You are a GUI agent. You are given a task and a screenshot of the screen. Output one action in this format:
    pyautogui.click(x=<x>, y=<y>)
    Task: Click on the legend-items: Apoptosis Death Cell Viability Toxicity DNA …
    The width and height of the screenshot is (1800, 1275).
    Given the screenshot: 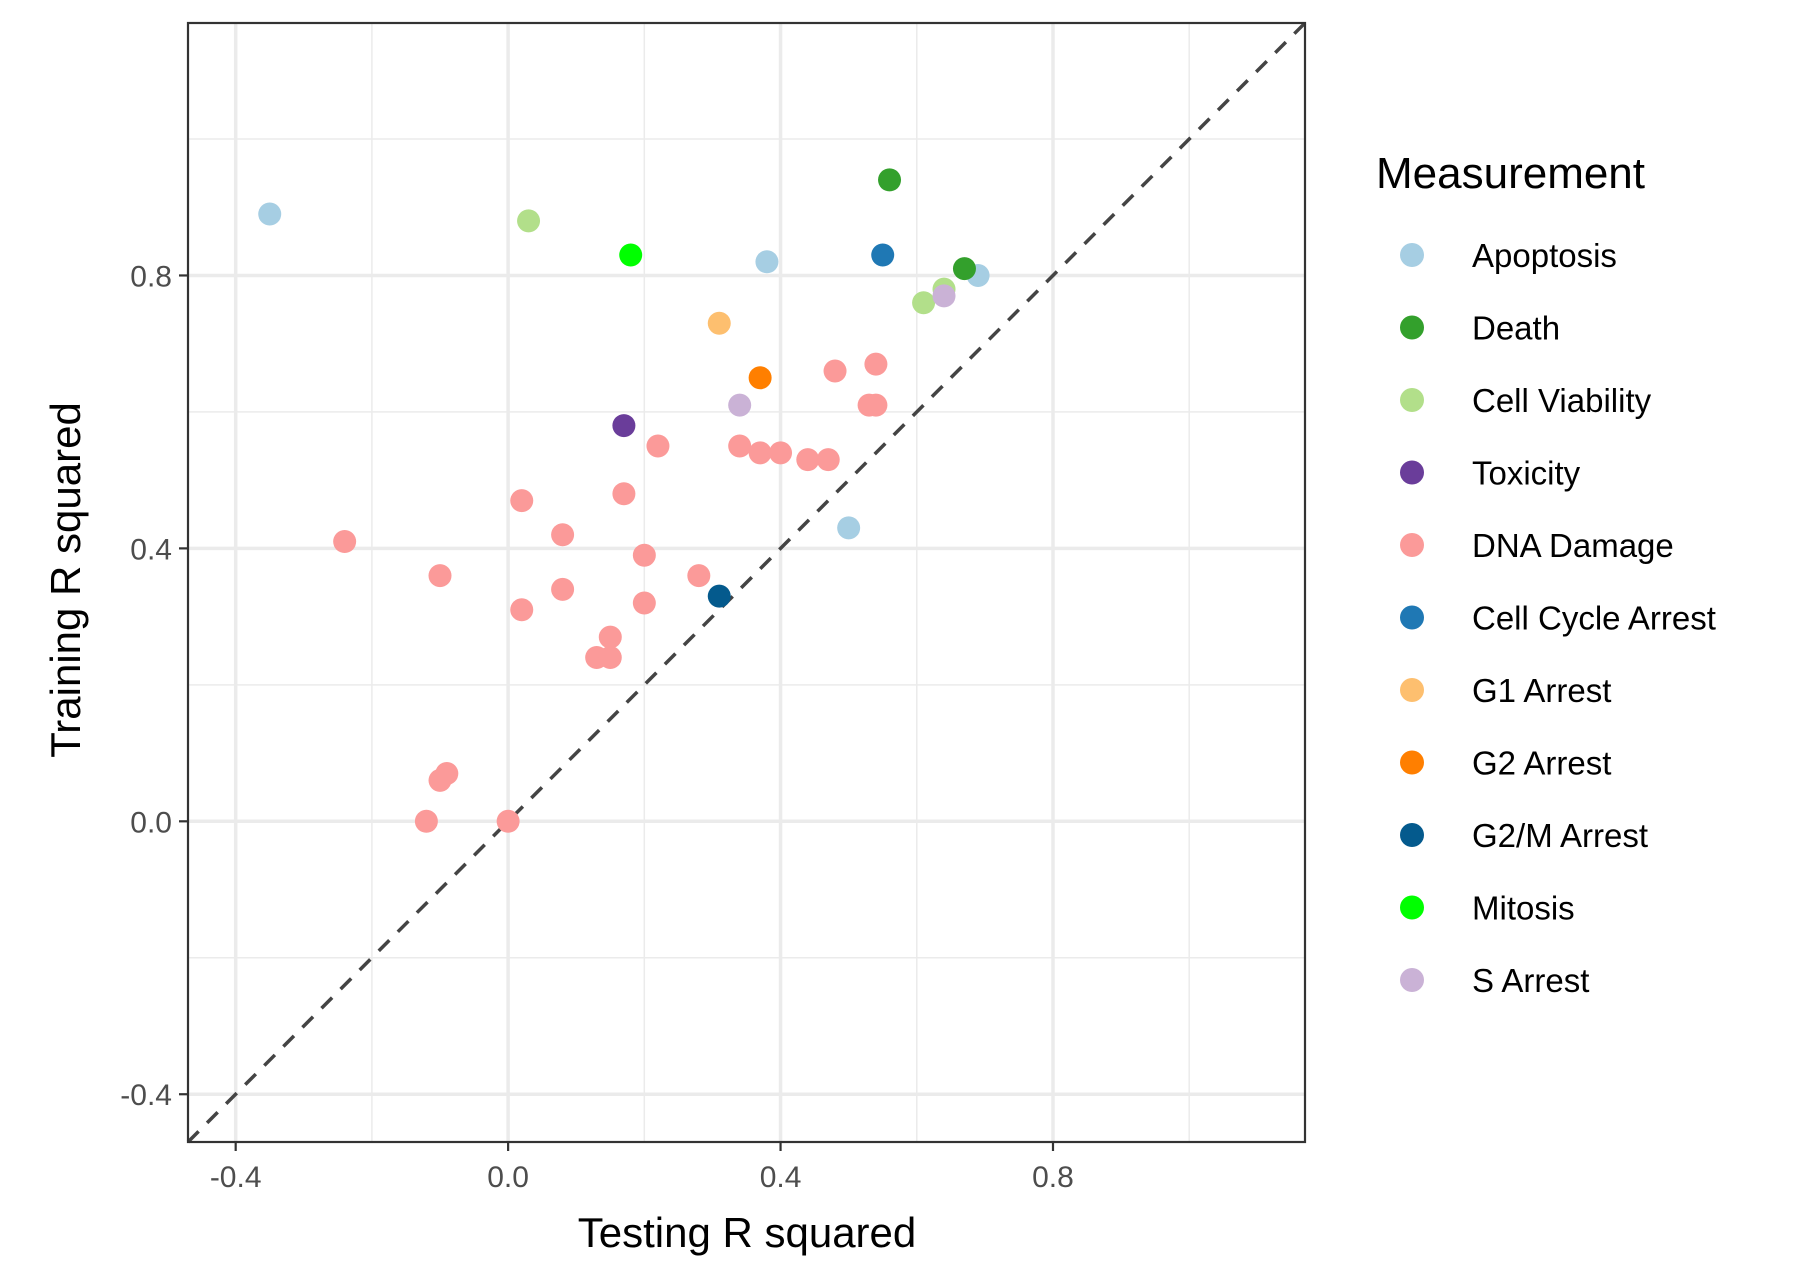 What is the action you would take?
    pyautogui.click(x=1558, y=618)
    